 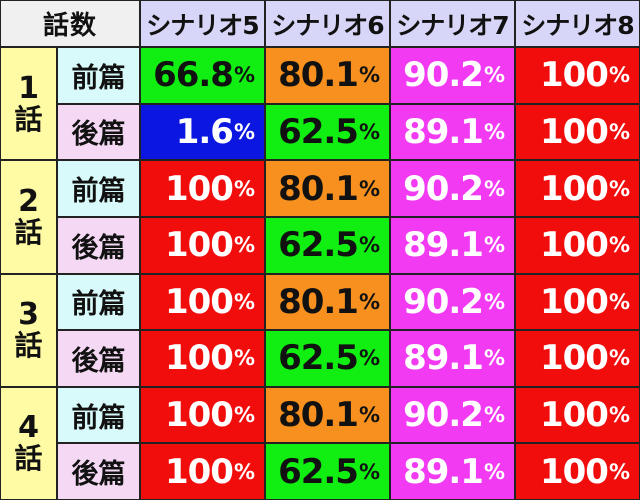 What do you see at coordinates (202, 23) in the screenshot?
I see `scenario-5-header: シナリオ5` at bounding box center [202, 23].